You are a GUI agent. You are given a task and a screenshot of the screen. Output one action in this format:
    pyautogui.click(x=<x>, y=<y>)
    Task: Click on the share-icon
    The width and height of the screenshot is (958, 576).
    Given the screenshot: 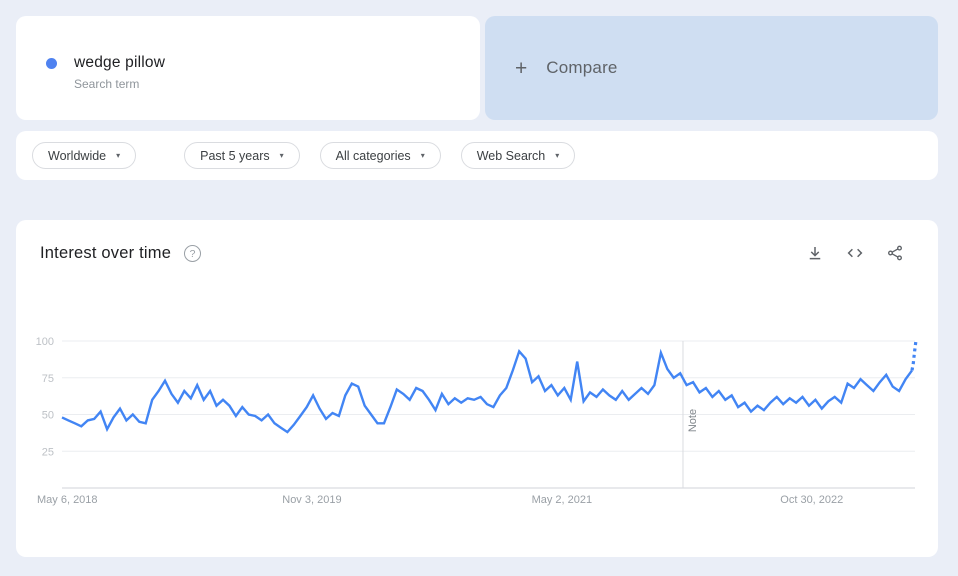 What is the action you would take?
    pyautogui.click(x=895, y=253)
    